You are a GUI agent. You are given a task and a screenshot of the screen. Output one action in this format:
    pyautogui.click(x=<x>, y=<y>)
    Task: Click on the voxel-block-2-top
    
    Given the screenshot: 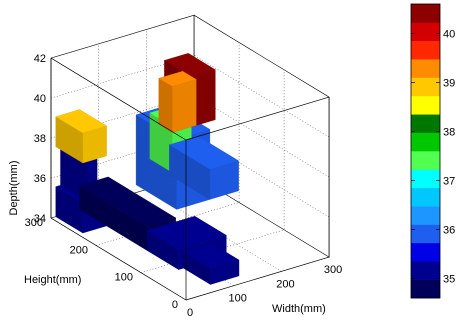 What is the action you would take?
    pyautogui.click(x=186, y=232)
    